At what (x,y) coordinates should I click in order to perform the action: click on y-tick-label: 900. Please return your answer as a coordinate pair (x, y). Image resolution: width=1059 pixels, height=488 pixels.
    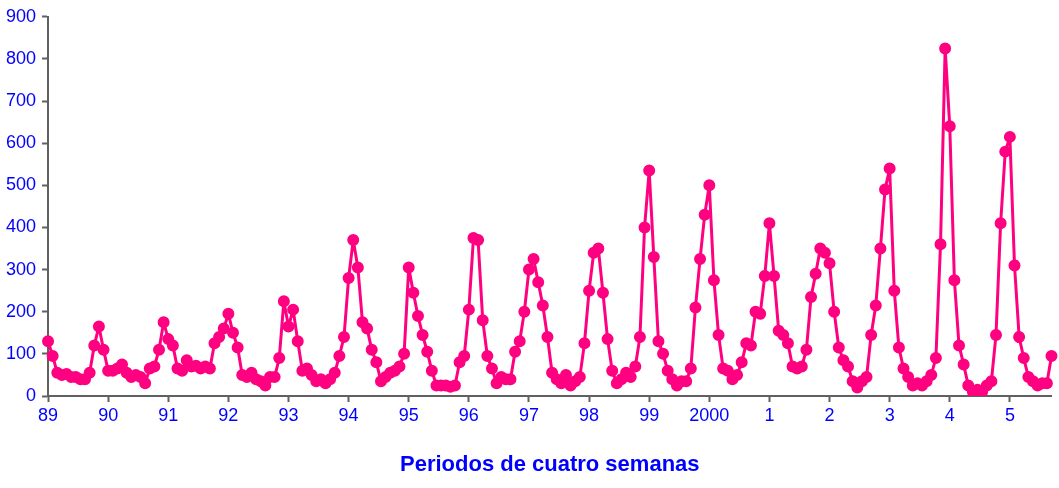
    Looking at the image, I should click on (21, 15).